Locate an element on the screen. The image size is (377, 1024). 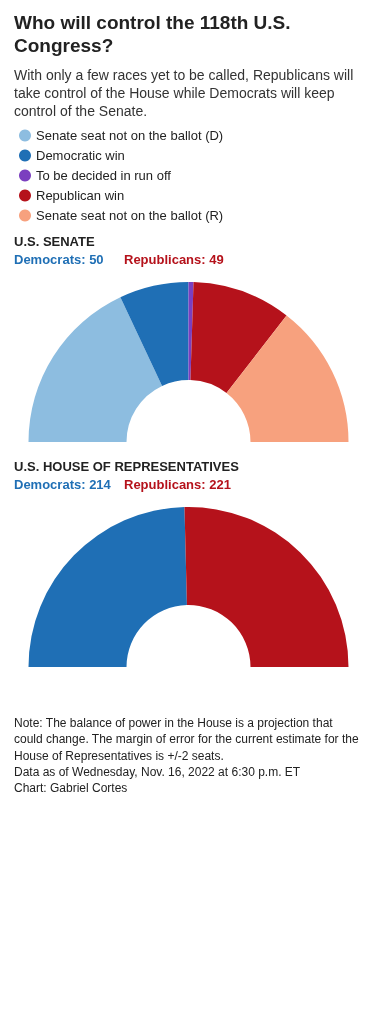
chart-title: U.S. HOUSE OF REPRESENTATIVES is located at coordinates (127, 467).